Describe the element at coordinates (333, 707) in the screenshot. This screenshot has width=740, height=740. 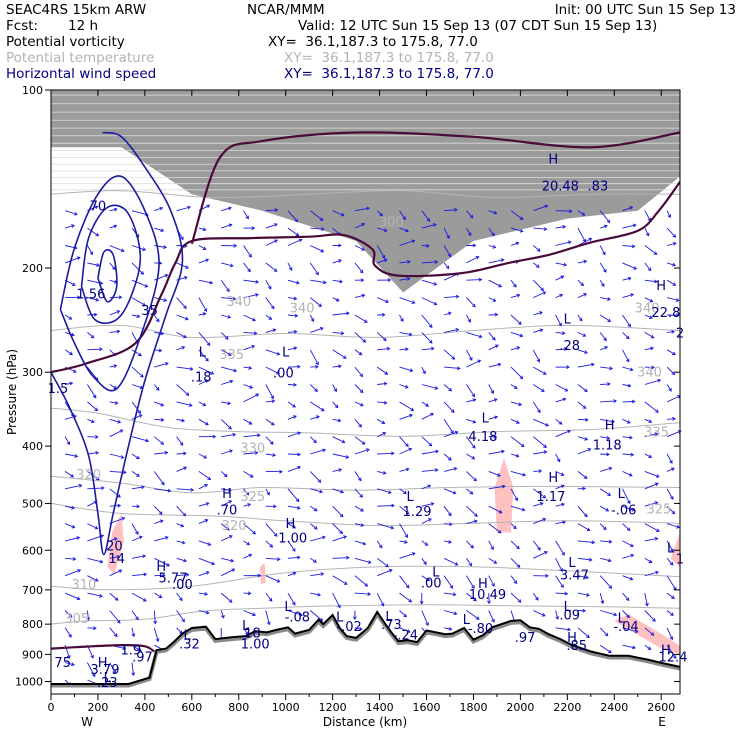
I see `x-tick-label-1200: 1200` at that location.